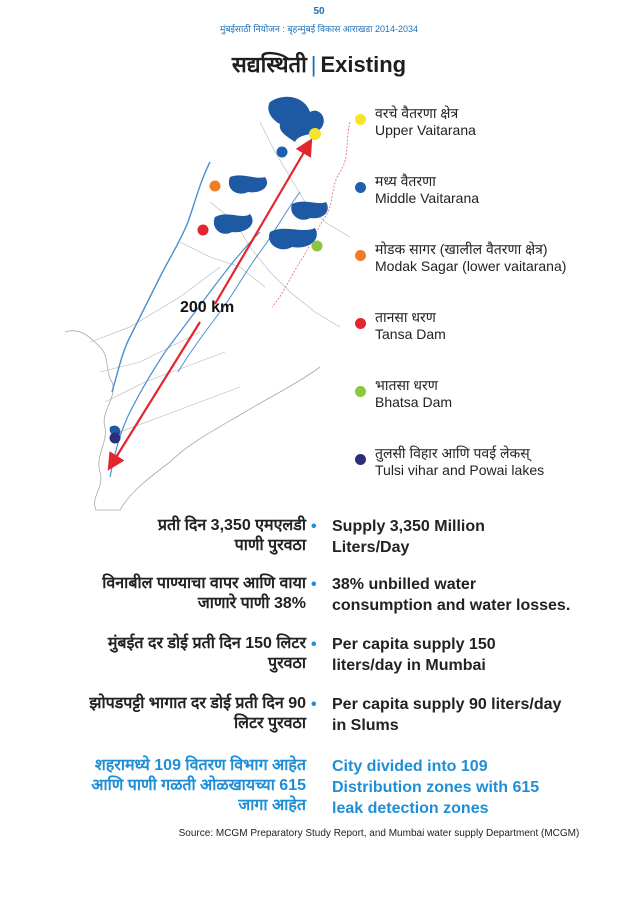 This screenshot has width=638, height=904. I want to click on page-title: सद्यस्थिती | Existing, so click(319, 65).